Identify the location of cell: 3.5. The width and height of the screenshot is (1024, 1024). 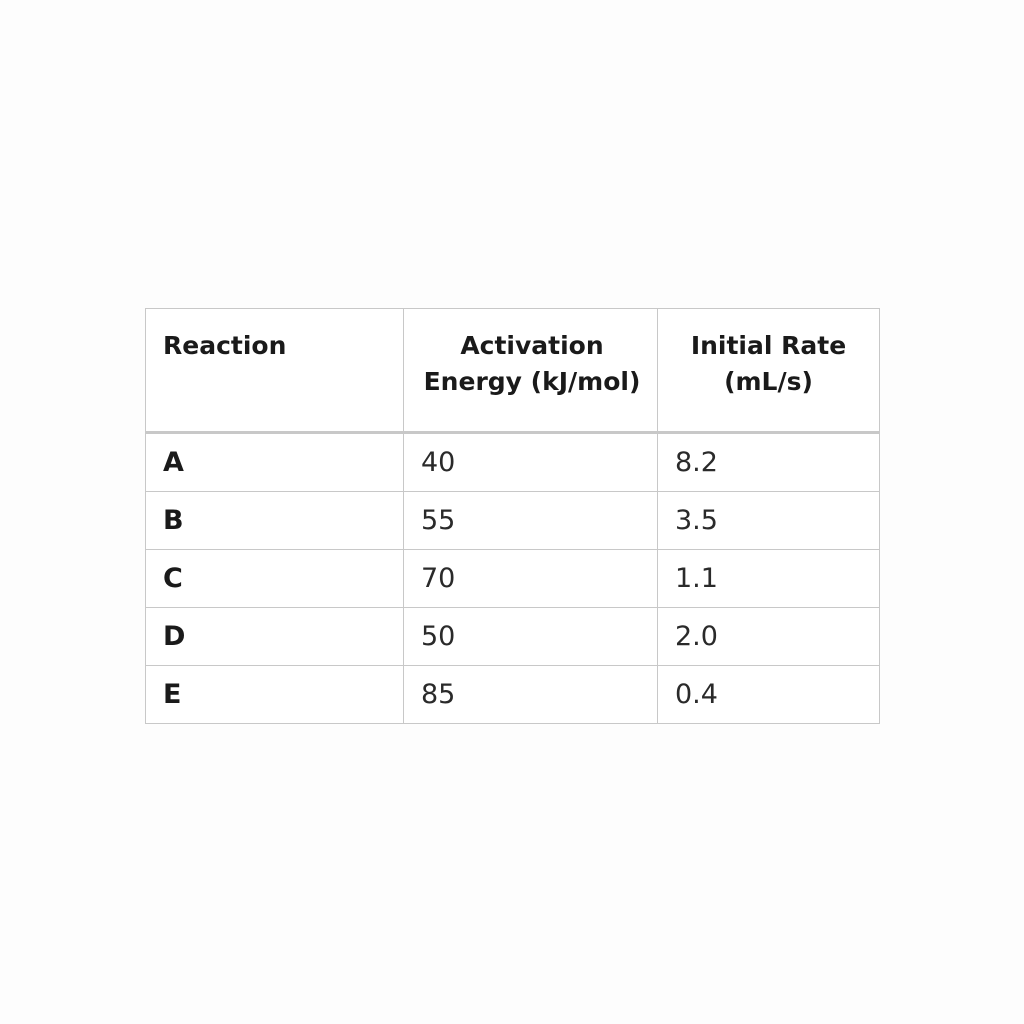
(768, 520).